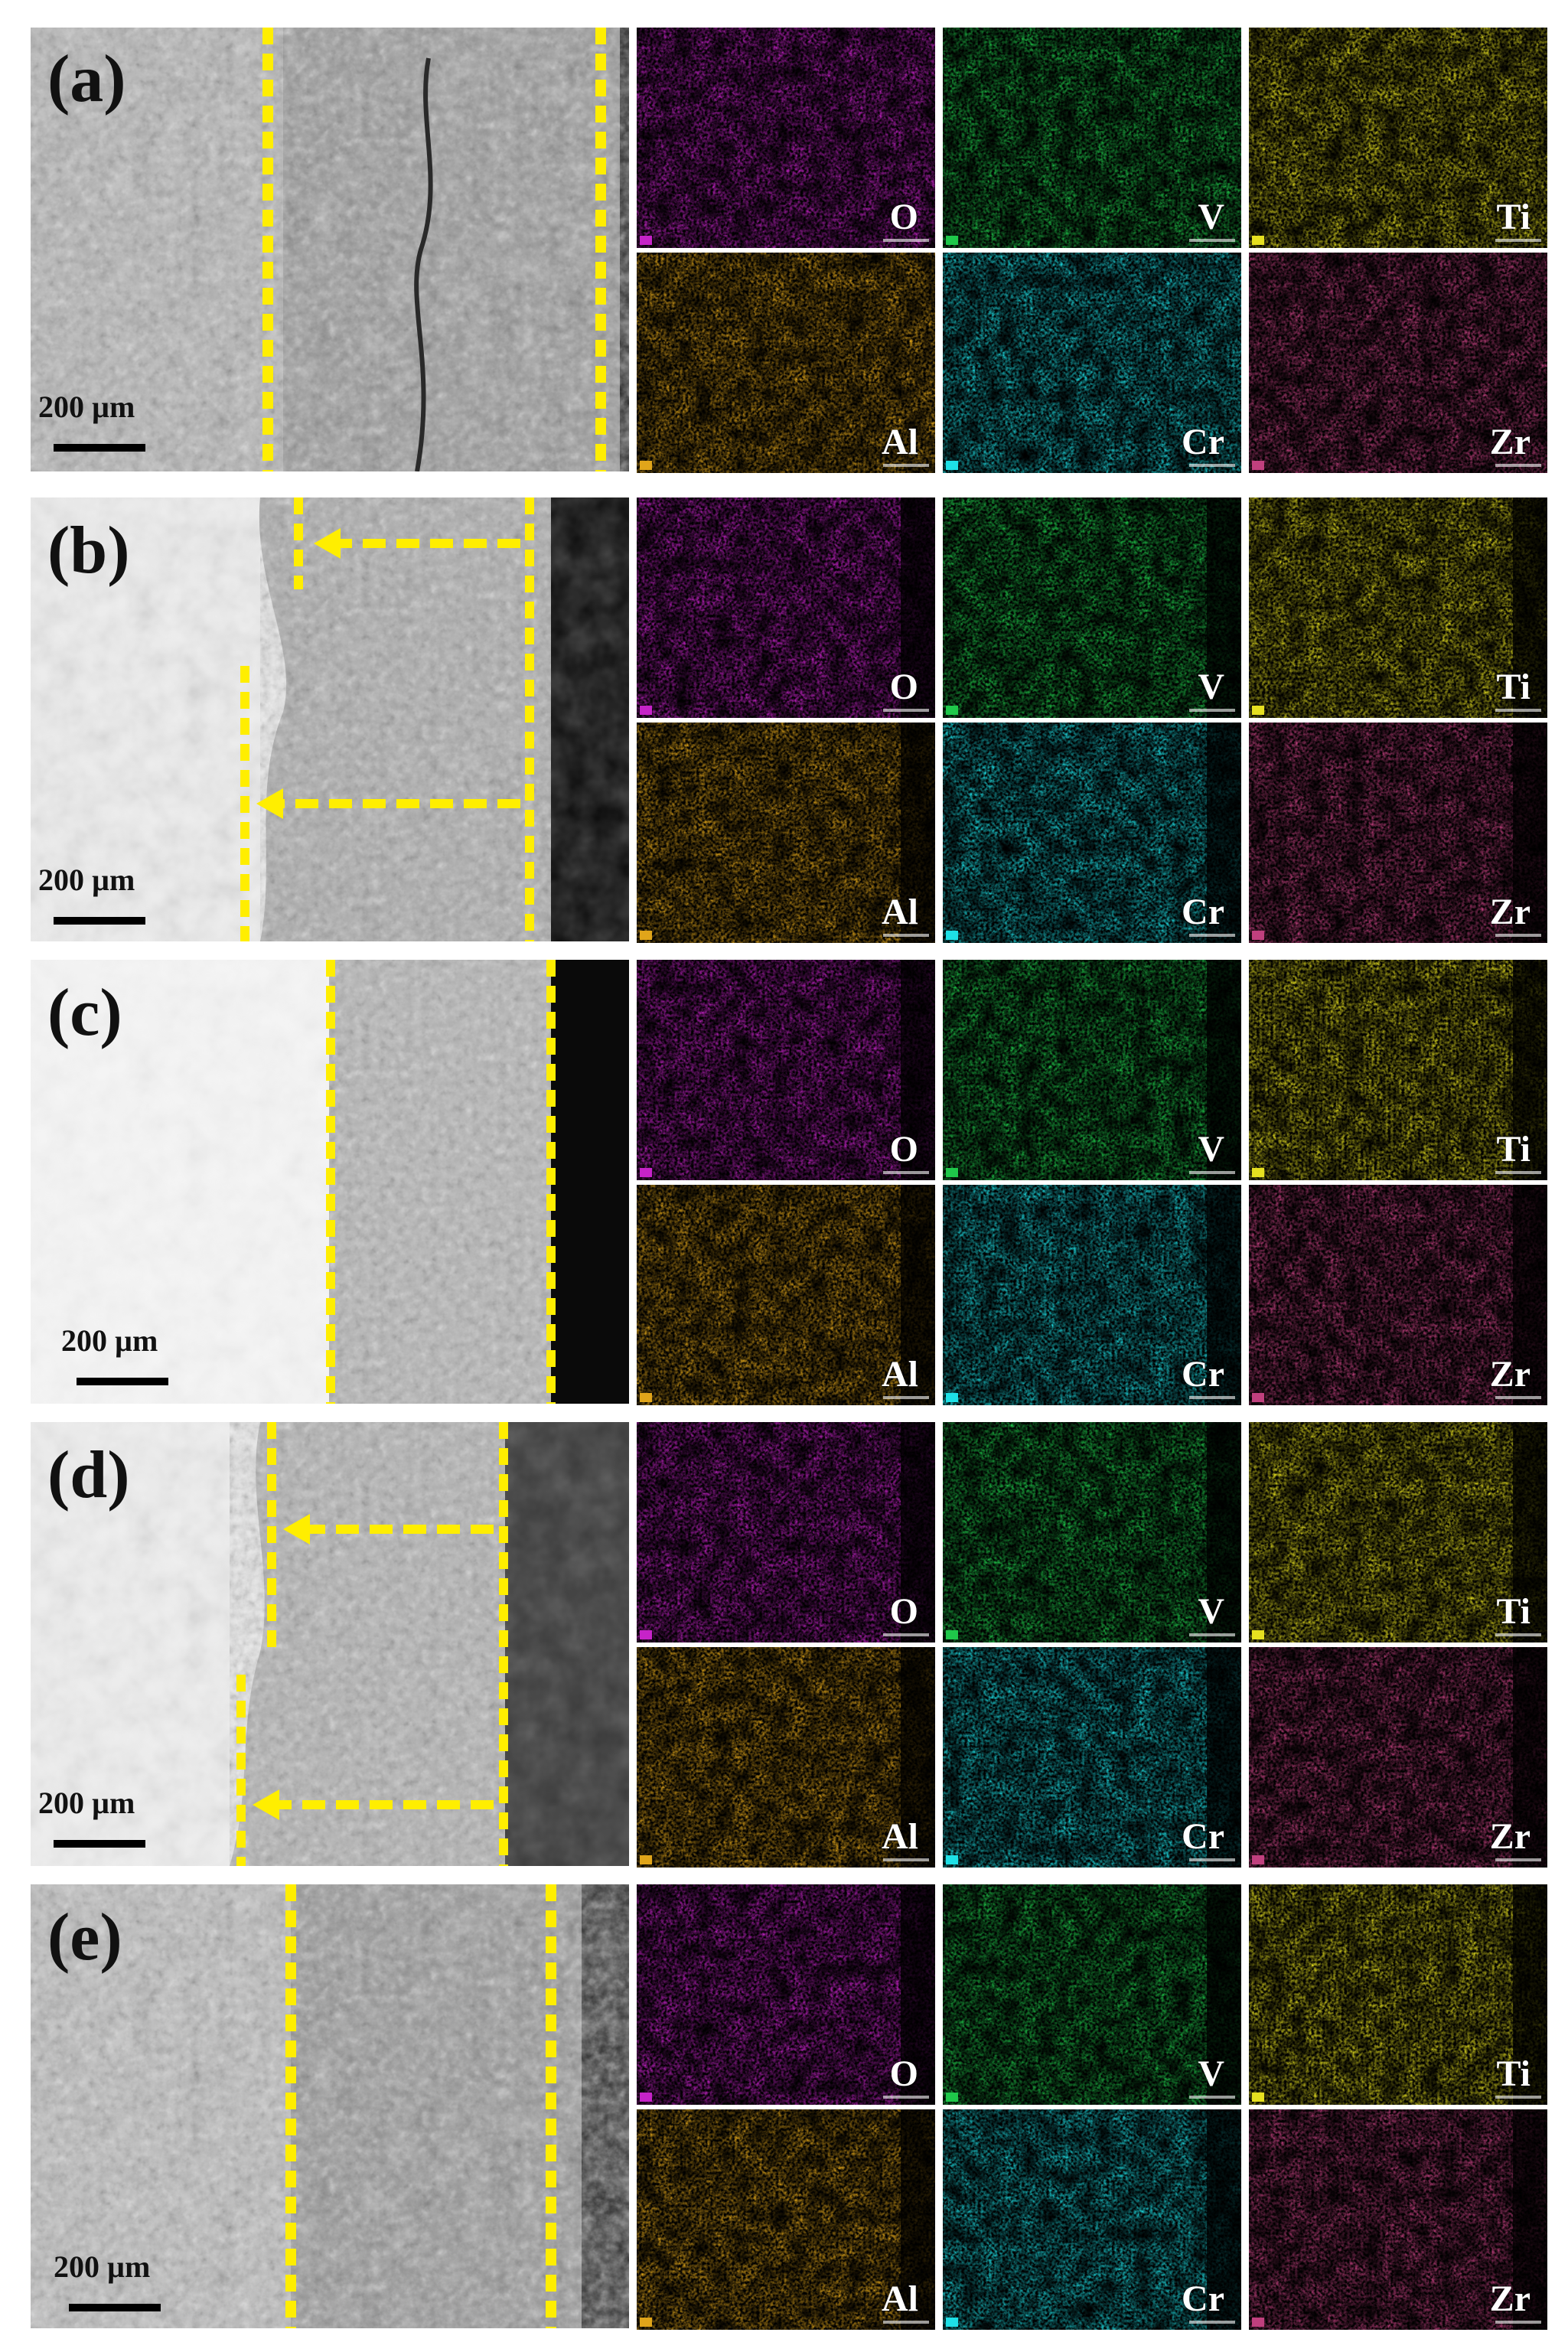 This screenshot has height=2352, width=1568. I want to click on sem-image-c, so click(330, 1182).